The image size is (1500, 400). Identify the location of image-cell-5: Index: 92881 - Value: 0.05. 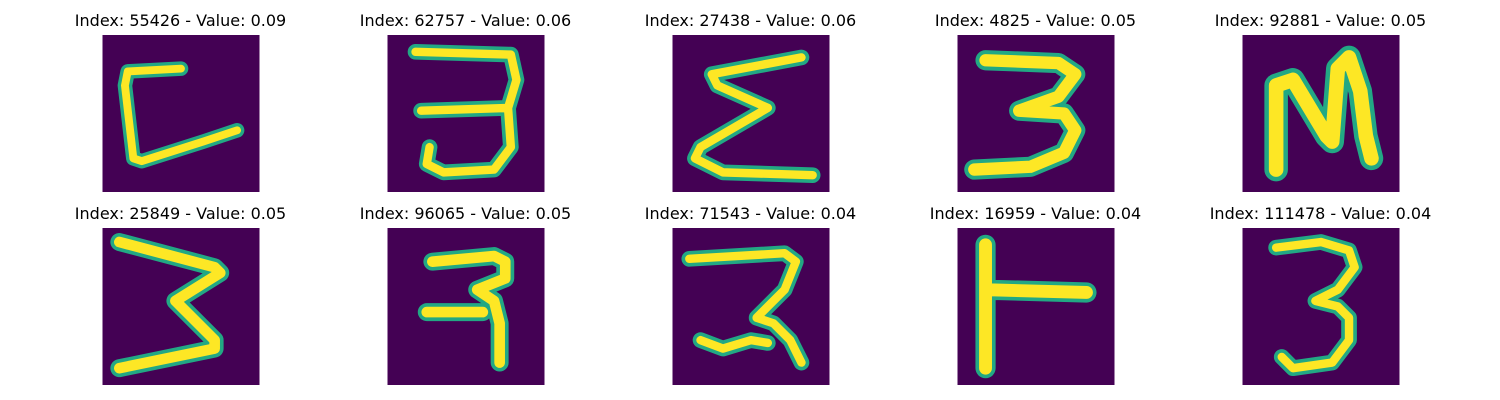
(1320, 96).